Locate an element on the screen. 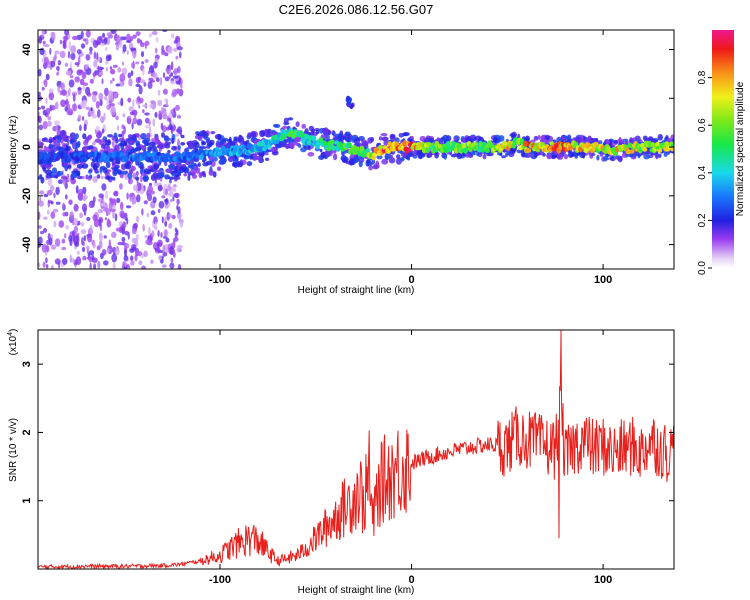 Image resolution: width=750 pixels, height=600 pixels. spectrogram-ridge-dot is located at coordinates (261, 149).